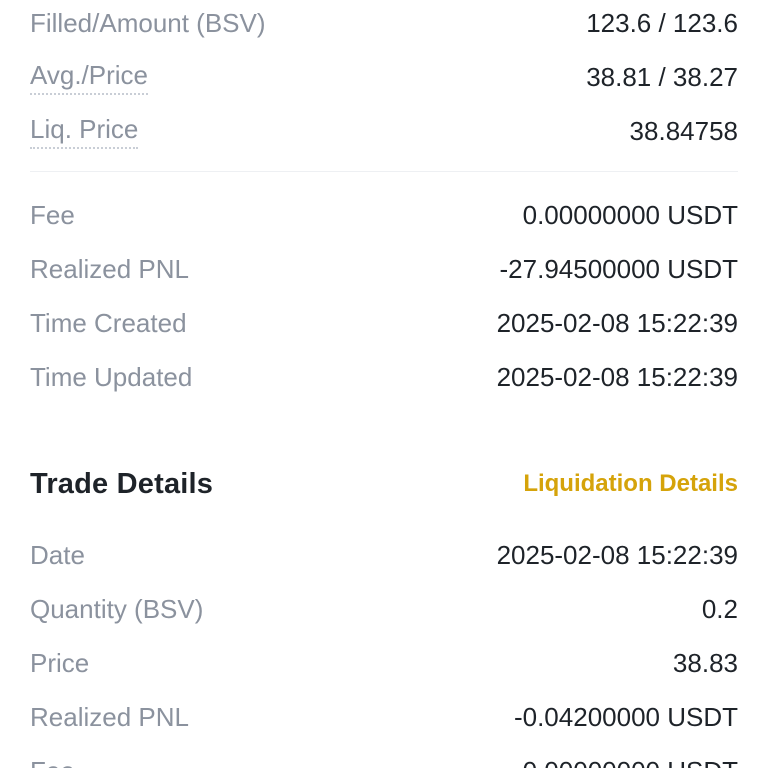 The image size is (768, 768). Describe the element at coordinates (384, 717) in the screenshot. I see `trade-row-realized-pnl: Realized PNL -0.04200000 USDT` at that location.